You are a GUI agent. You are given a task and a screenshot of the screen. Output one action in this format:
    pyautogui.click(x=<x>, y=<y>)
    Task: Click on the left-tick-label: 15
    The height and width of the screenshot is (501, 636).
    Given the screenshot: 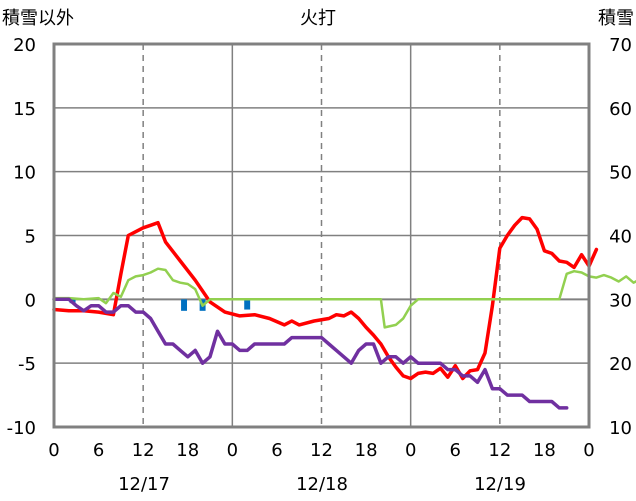 What is the action you would take?
    pyautogui.click(x=24, y=109)
    